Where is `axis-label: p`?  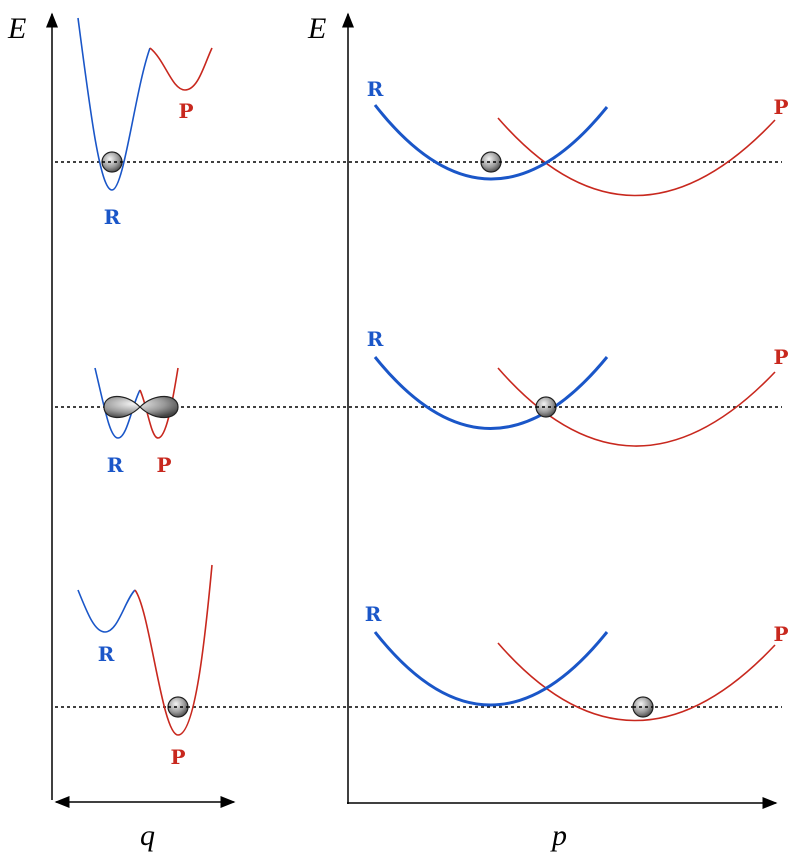
axis-label: p is located at coordinates (558, 835).